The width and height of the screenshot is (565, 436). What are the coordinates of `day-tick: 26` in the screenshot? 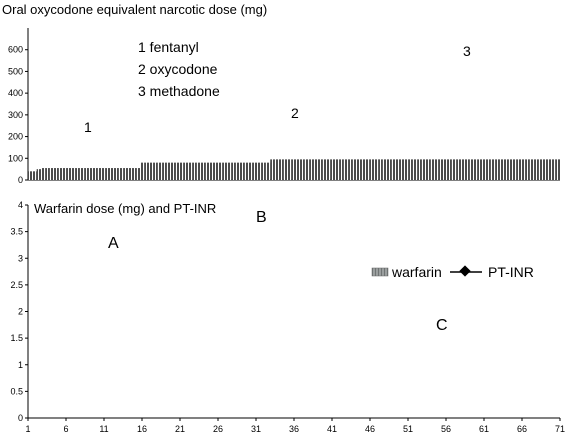 It's located at (218, 429).